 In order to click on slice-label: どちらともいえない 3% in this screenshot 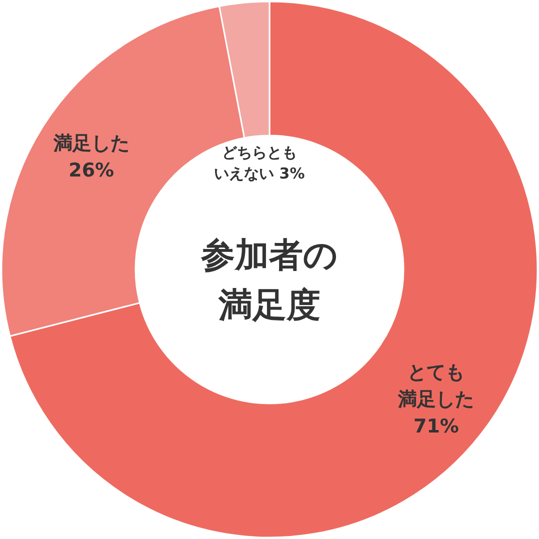, I will do `click(259, 163)`.